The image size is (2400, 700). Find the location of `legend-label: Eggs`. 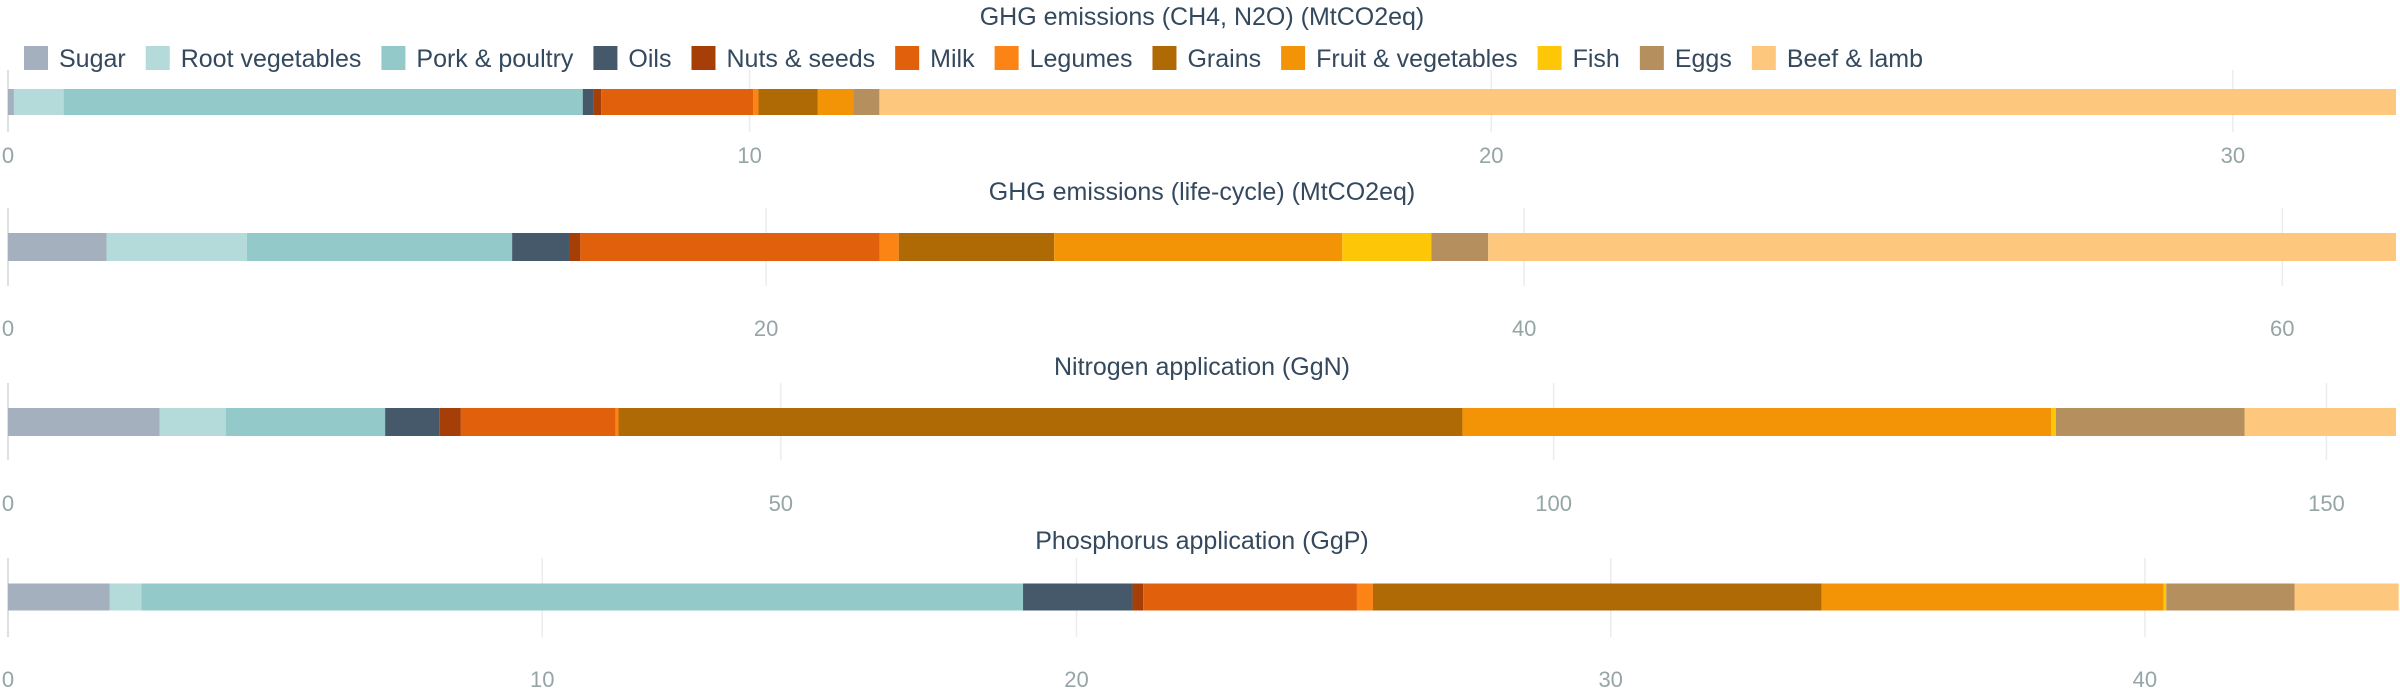

legend-label: Eggs is located at coordinates (1703, 59).